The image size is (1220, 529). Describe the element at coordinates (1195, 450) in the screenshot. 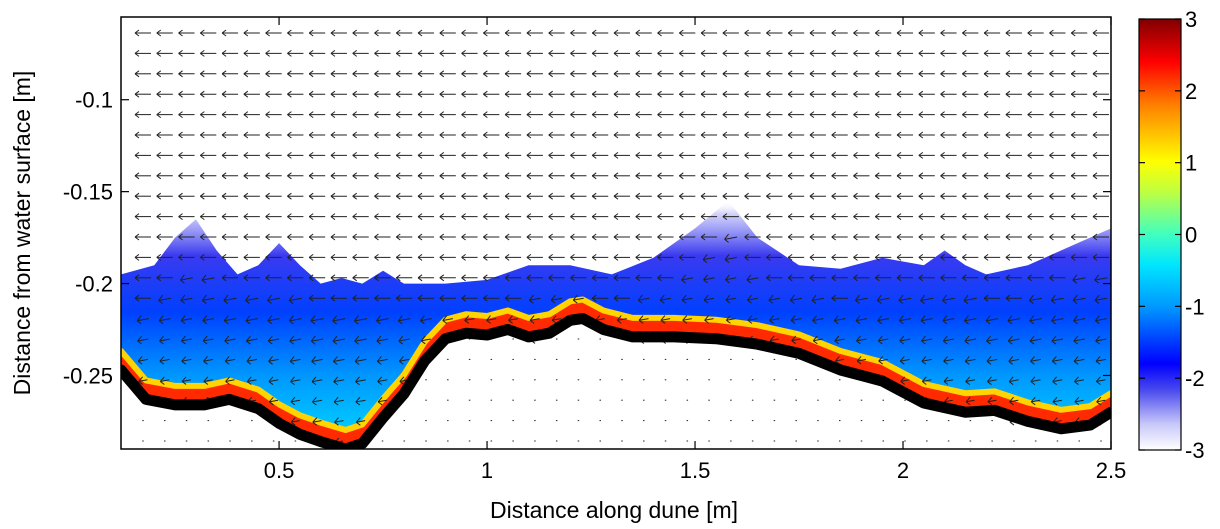

I see `colorbar-tick-label: -3` at that location.